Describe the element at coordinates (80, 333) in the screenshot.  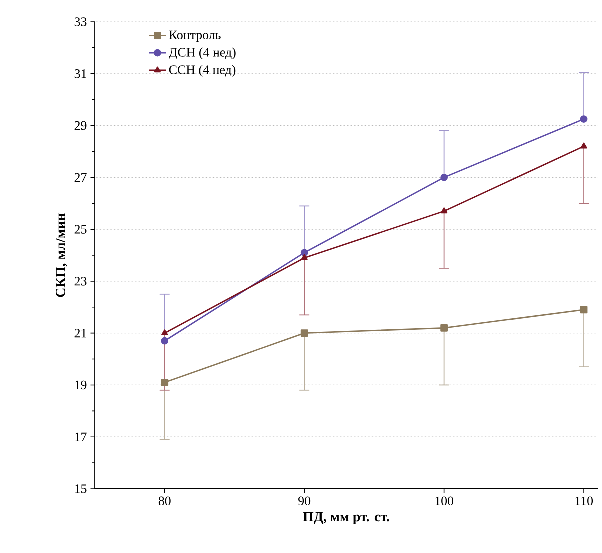
I see `y-tick-label: 21` at that location.